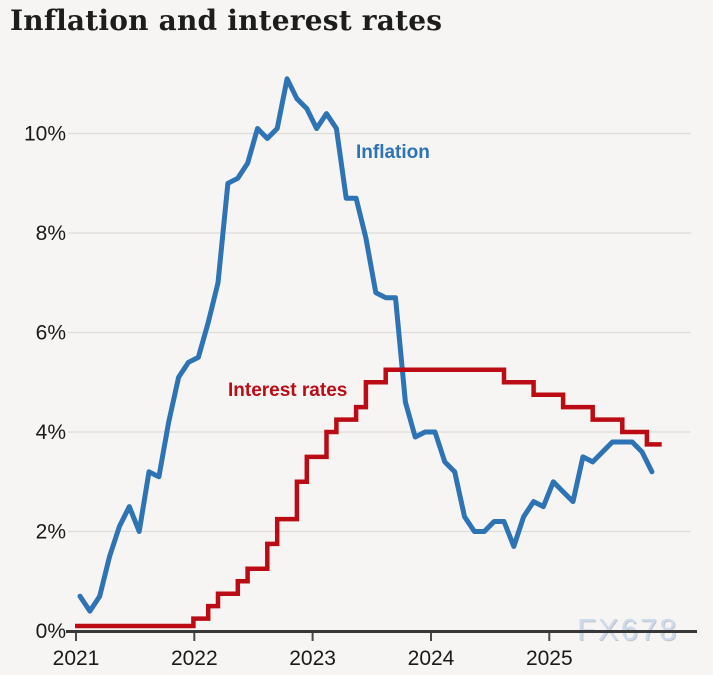  What do you see at coordinates (393, 152) in the screenshot?
I see `inflation-series-label: Inflation` at bounding box center [393, 152].